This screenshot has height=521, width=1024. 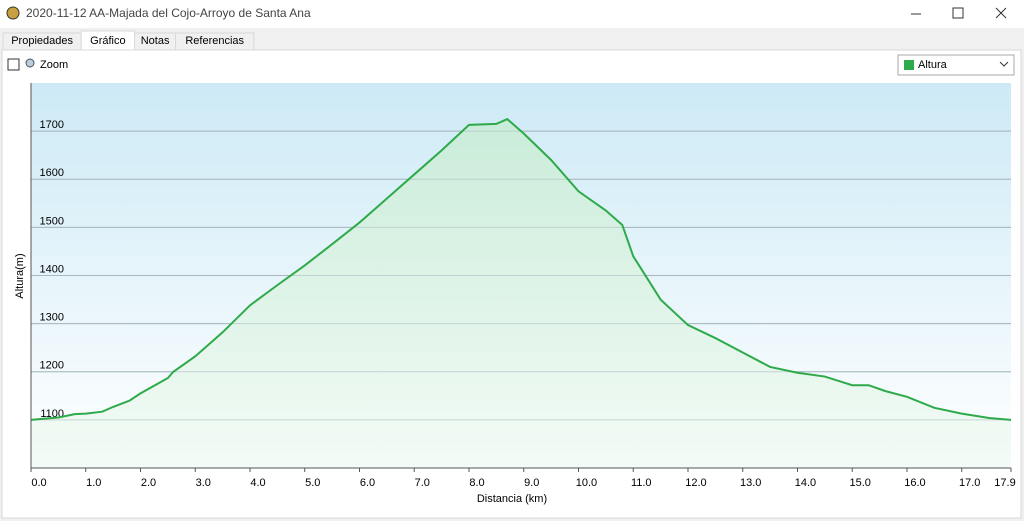 What do you see at coordinates (476, 483) in the screenshot?
I see `x-tick-label: 8.0` at bounding box center [476, 483].